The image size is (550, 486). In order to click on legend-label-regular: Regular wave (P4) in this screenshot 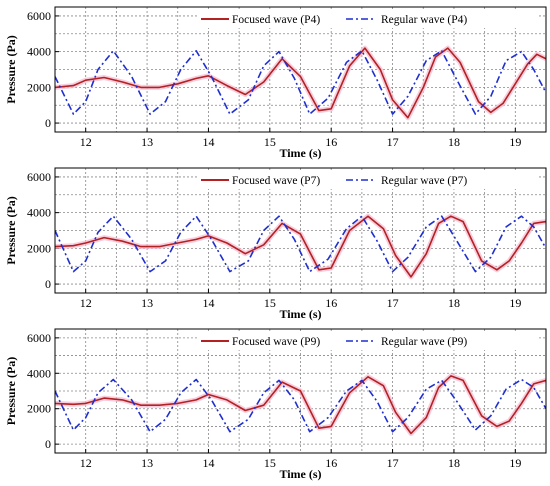, I will do `click(424, 20)`.